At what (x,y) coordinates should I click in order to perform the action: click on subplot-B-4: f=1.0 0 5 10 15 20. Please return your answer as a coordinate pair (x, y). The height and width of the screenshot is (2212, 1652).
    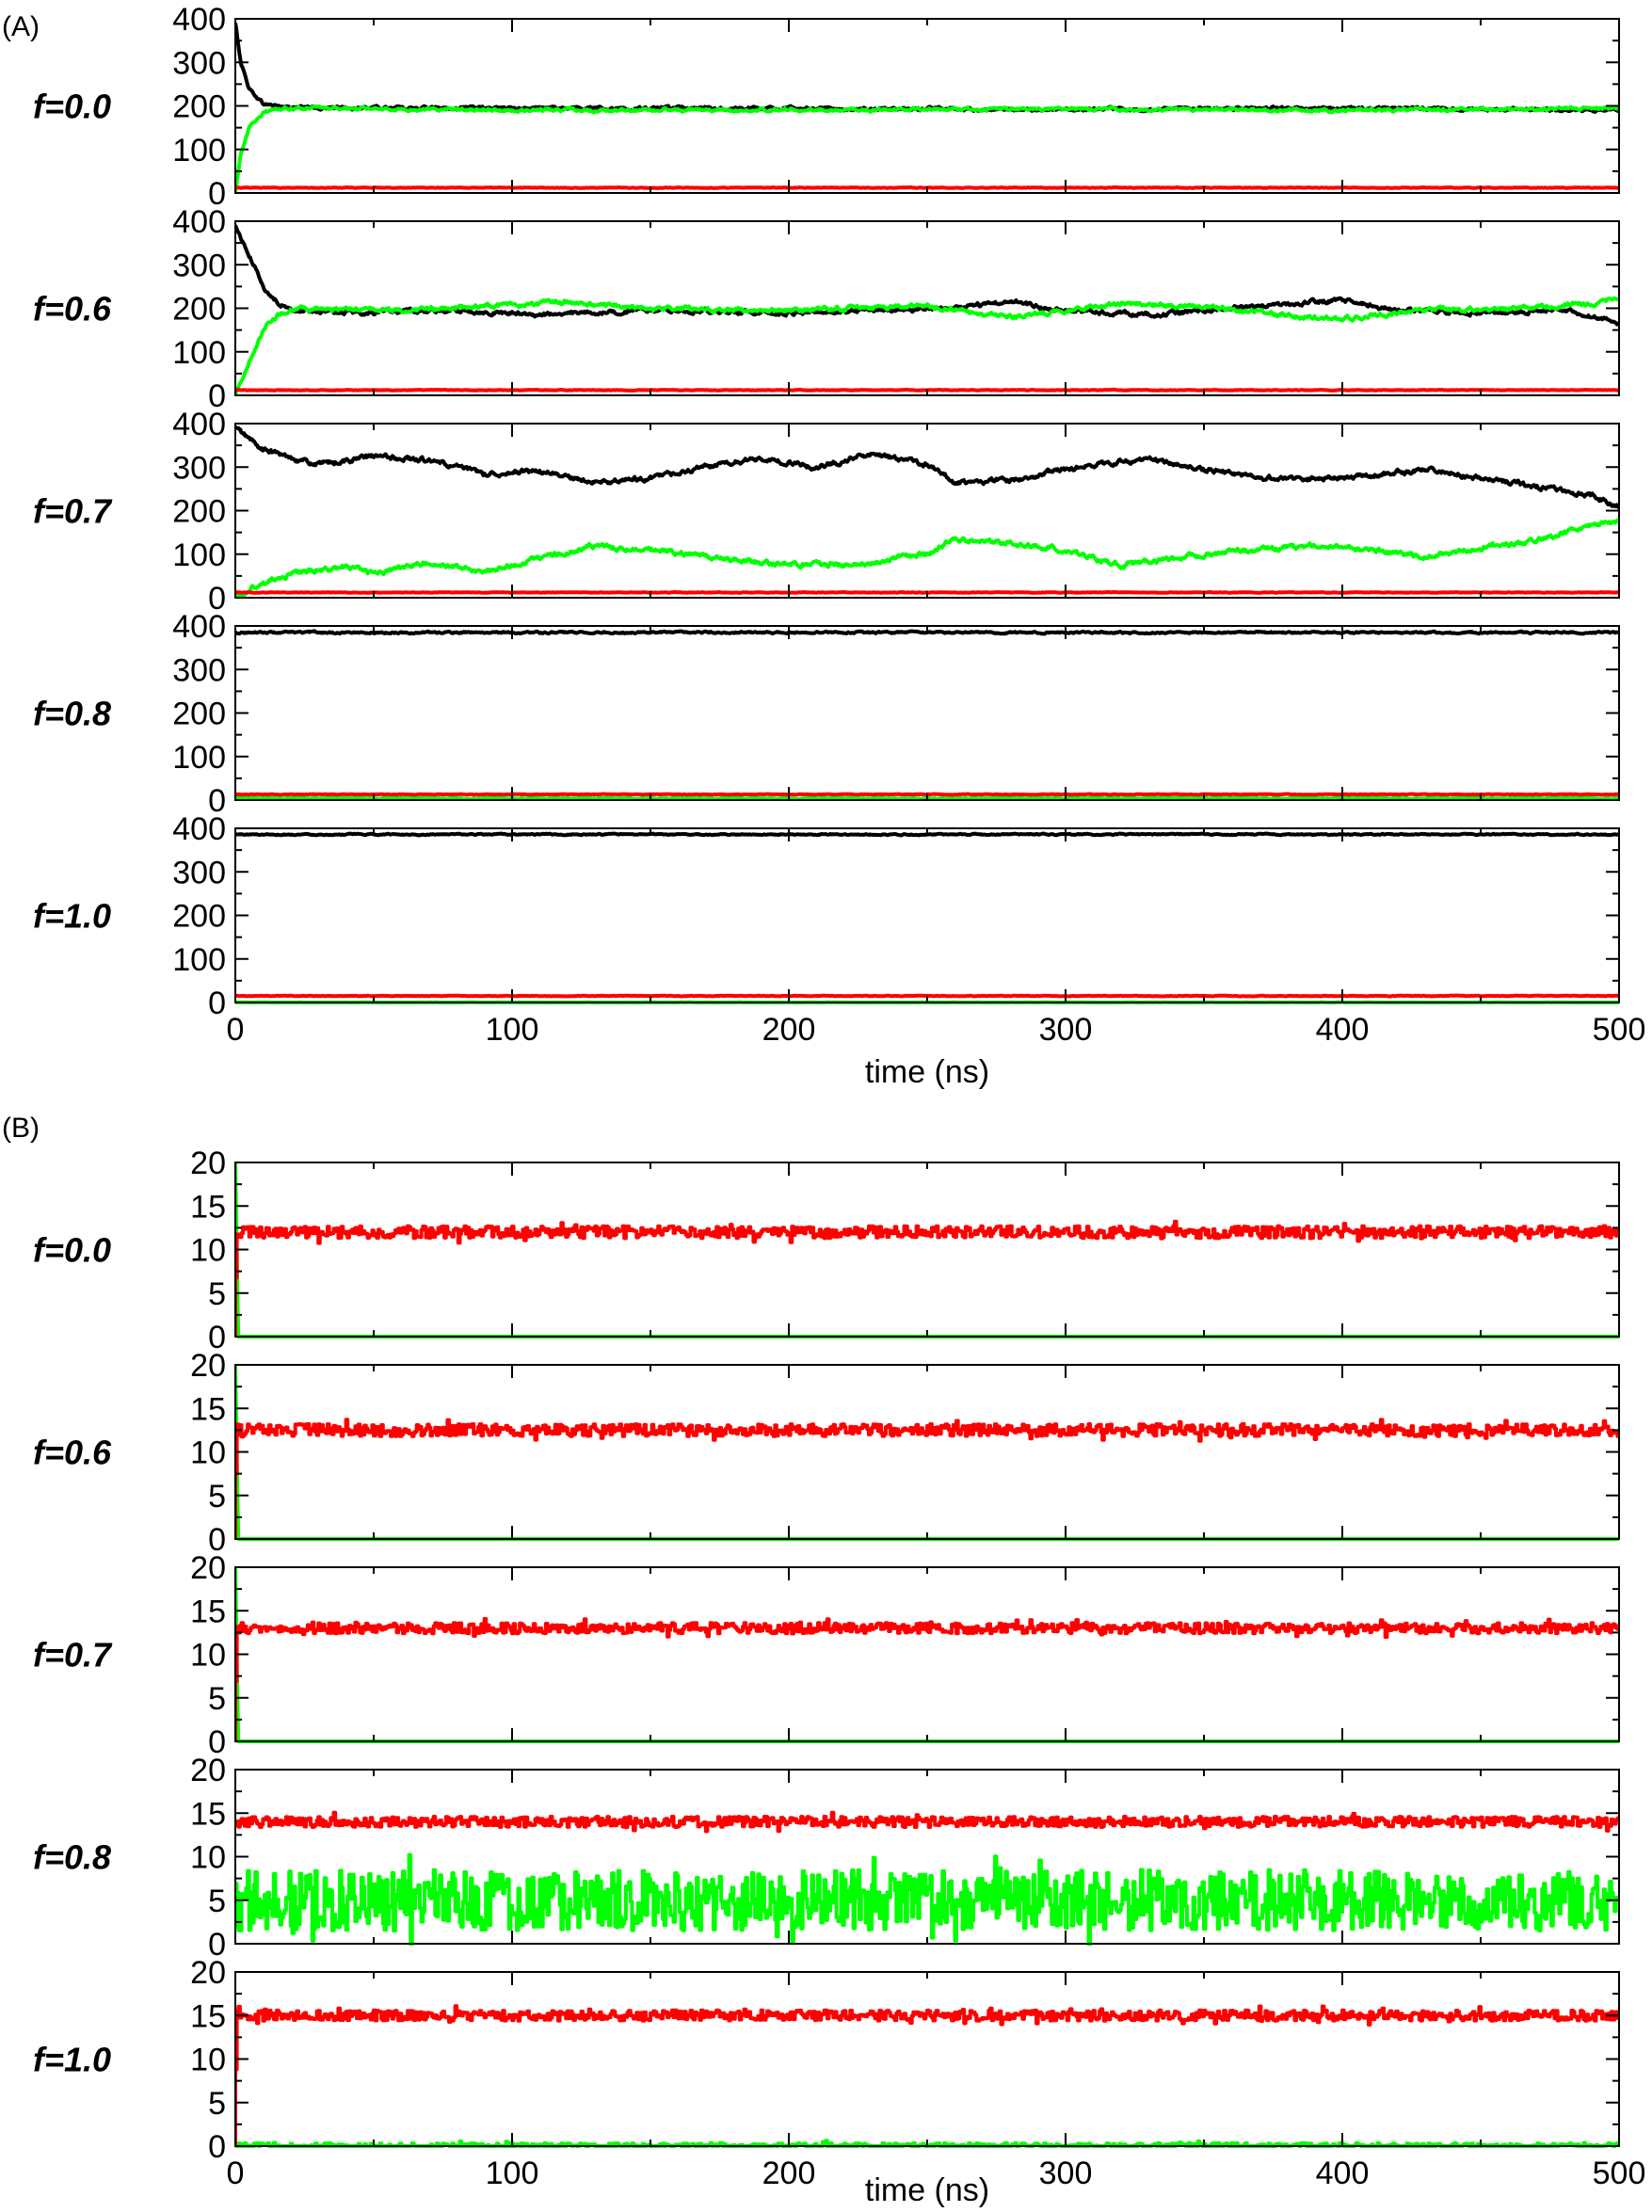
    Looking at the image, I should click on (826, 2060).